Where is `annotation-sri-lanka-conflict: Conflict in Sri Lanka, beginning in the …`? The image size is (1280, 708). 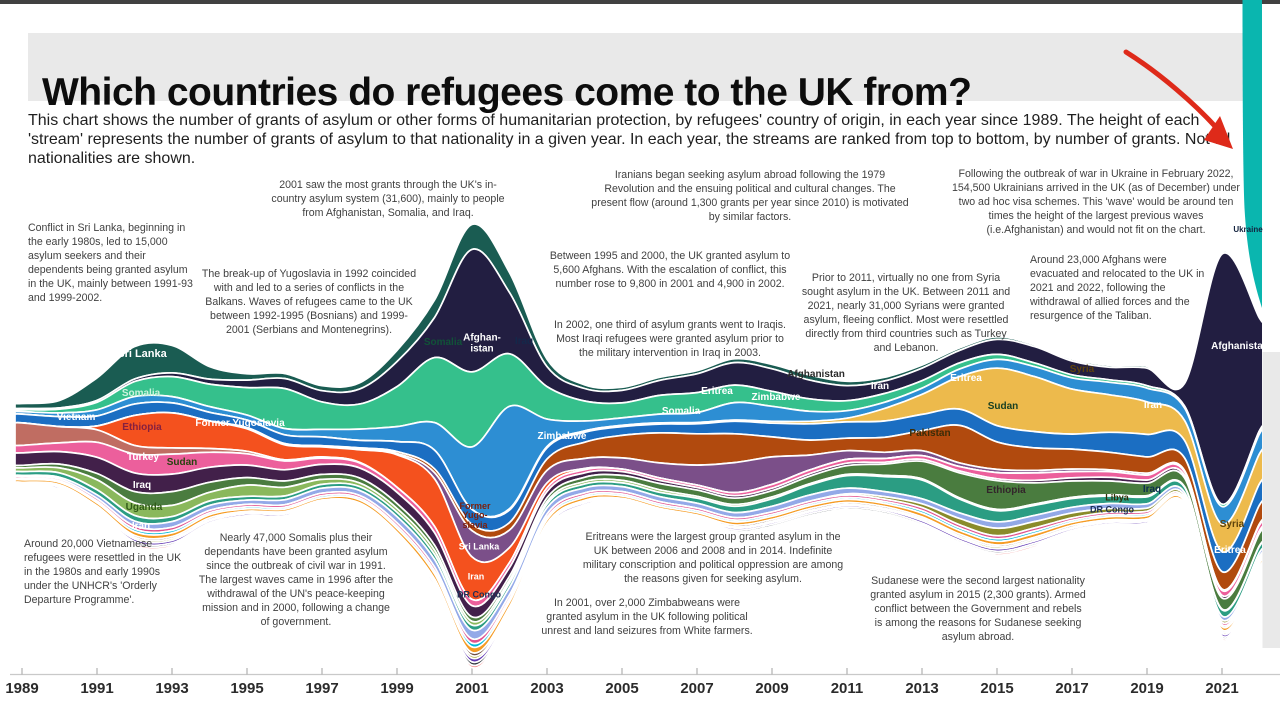
annotation-sri-lanka-conflict: Conflict in Sri Lanka, beginning in the … is located at coordinates (110, 263).